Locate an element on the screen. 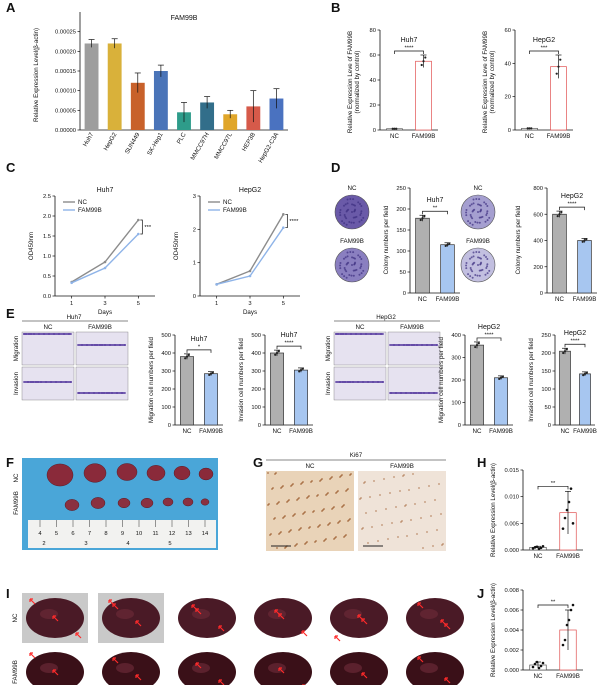 The height and width of the screenshot is (685, 603). panelA-bar is located at coordinates (276, 114).